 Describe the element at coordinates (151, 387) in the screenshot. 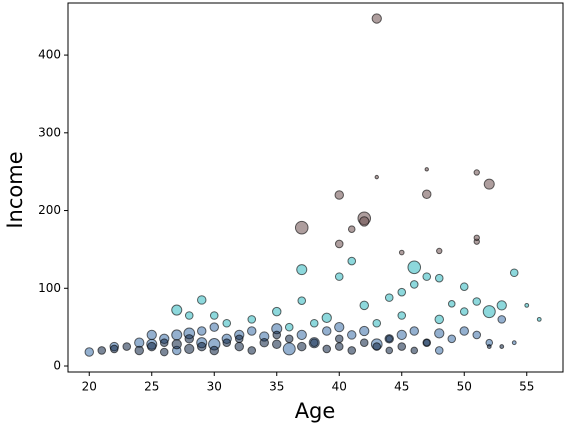

I see `x-tick-label: 25` at that location.